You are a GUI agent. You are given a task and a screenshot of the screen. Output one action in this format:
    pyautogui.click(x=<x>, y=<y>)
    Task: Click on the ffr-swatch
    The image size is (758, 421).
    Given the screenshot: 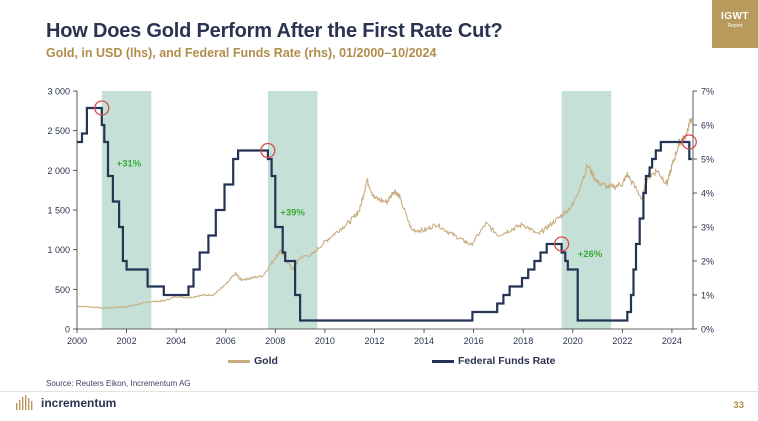 What is the action you would take?
    pyautogui.click(x=443, y=361)
    